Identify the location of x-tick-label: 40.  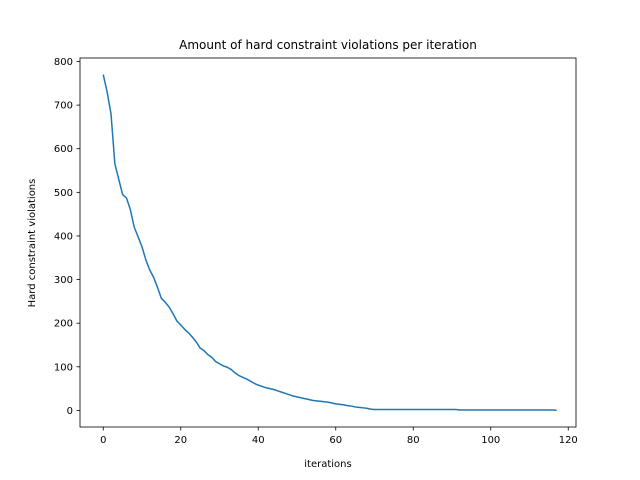
(258, 440).